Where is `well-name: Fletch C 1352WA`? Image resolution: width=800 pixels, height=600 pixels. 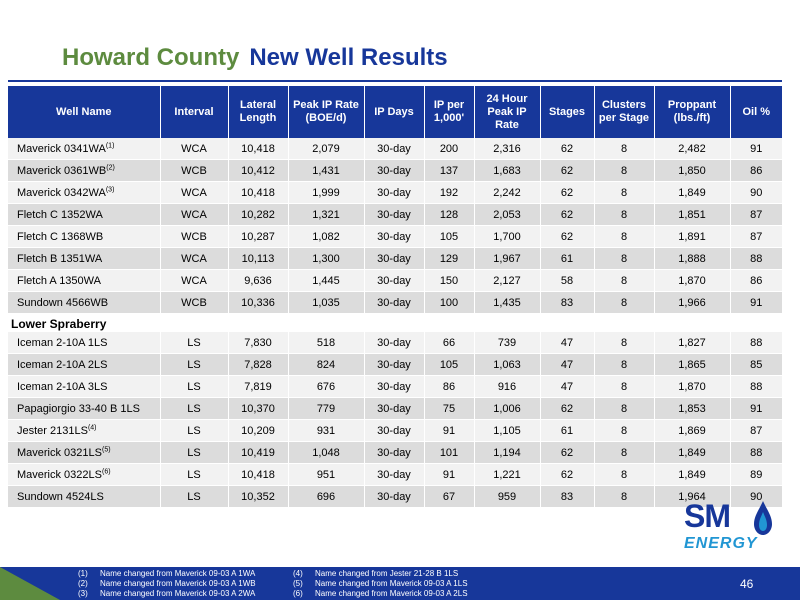
well-name: Fletch C 1352WA is located at coordinates (60, 214).